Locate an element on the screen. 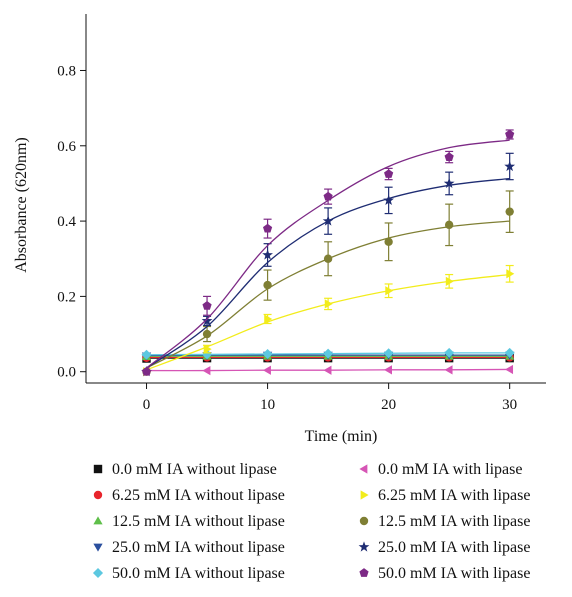  legend-item: 12.5 mM IA with lipase is located at coordinates (444, 521).